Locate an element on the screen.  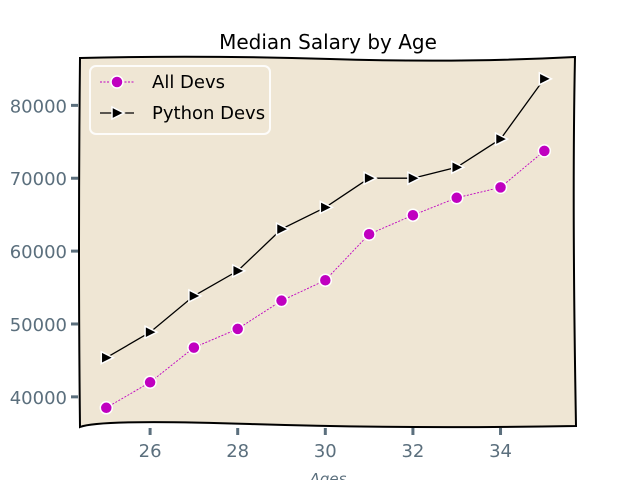
legend-box is located at coordinates (180, 100).